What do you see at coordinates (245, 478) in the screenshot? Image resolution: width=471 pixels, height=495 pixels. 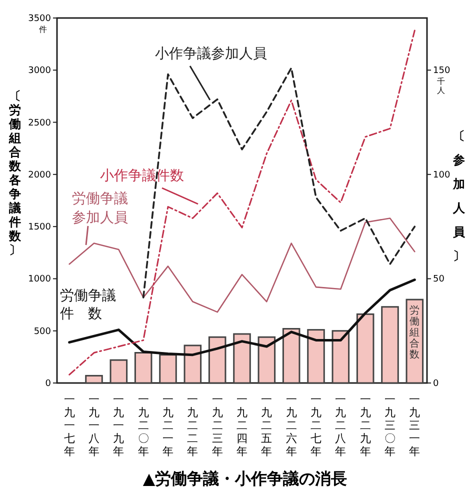 I see `text: ▲労働争議・小作争議の消長` at bounding box center [245, 478].